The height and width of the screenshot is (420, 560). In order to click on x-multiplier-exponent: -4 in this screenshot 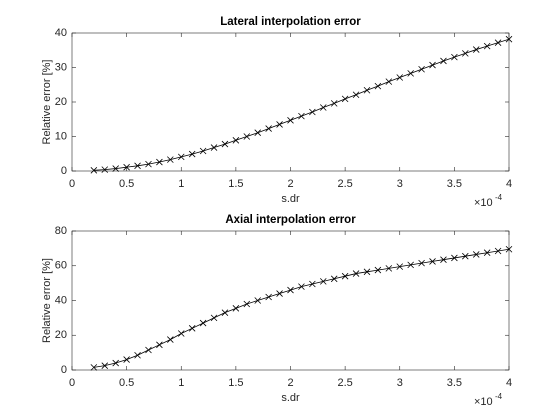, I will do `click(499, 396)`.